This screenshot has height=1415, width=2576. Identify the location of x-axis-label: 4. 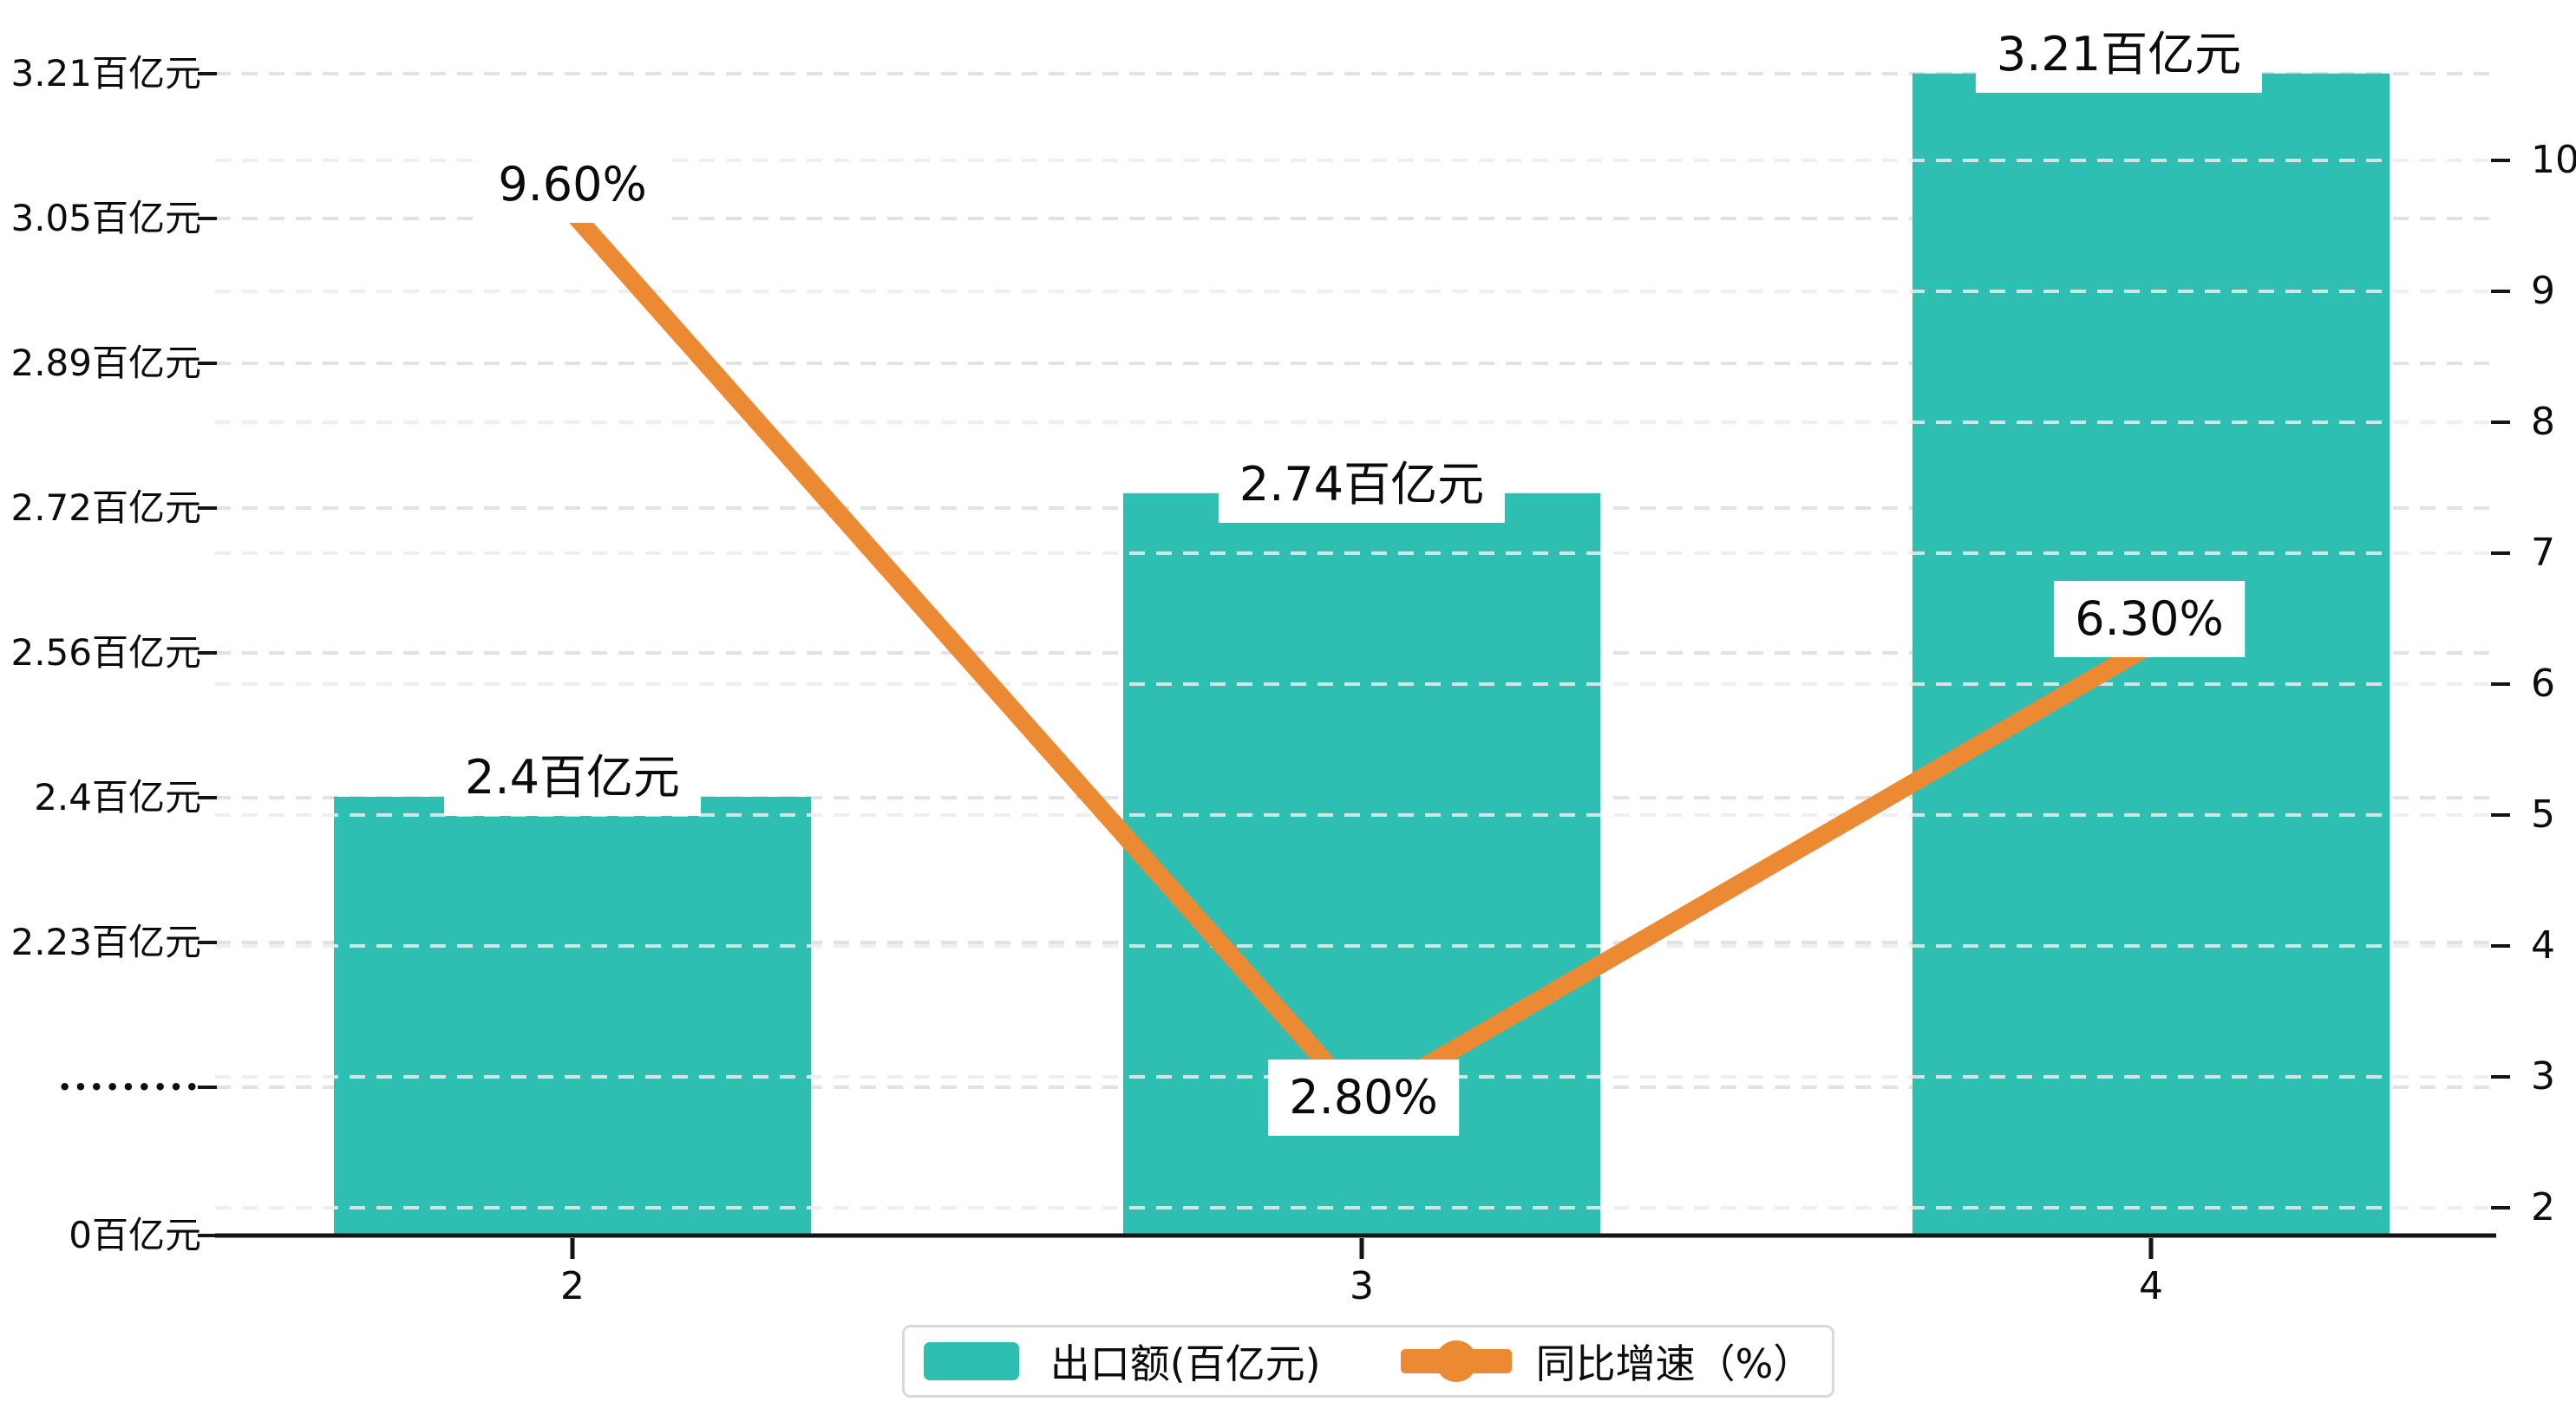
(2151, 1286).